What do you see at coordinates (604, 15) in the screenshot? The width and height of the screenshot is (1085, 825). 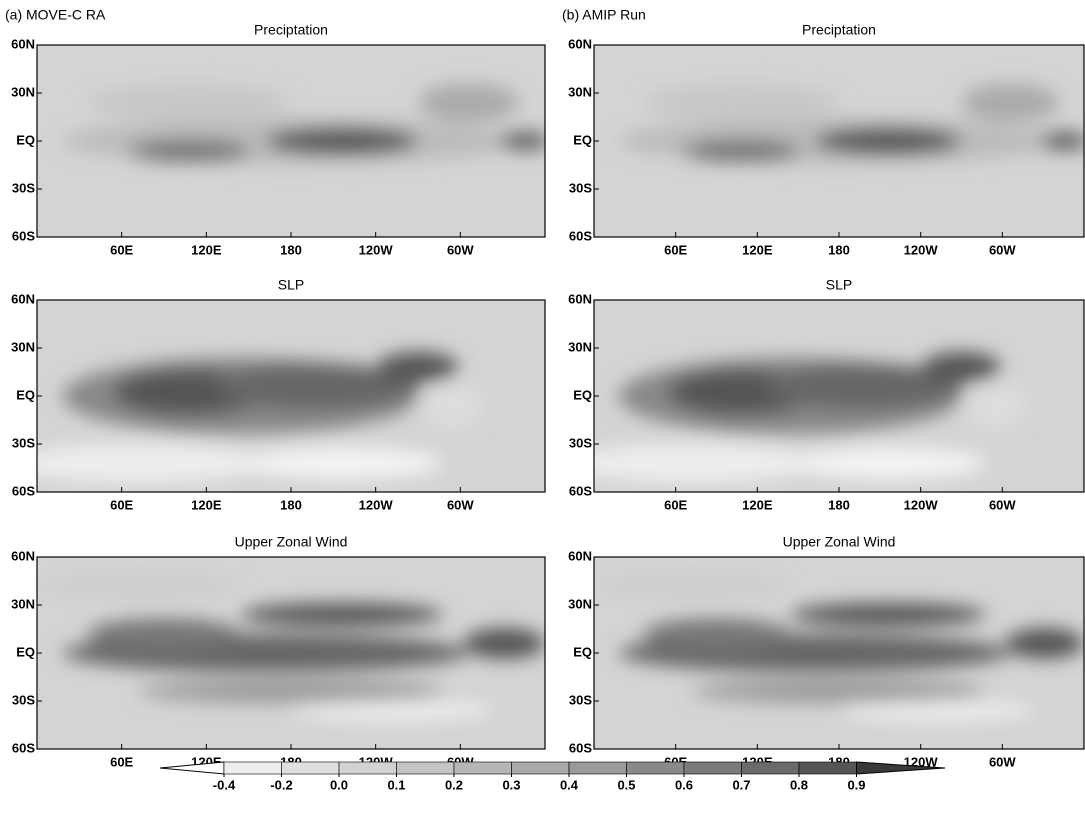 I see `panel-label: (b) AMIP Run` at bounding box center [604, 15].